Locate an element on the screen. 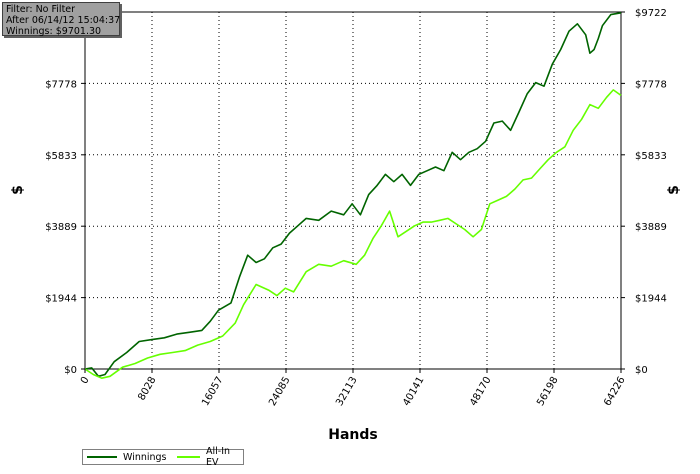  legend-swatch-all-in-ev is located at coordinates (188, 457).